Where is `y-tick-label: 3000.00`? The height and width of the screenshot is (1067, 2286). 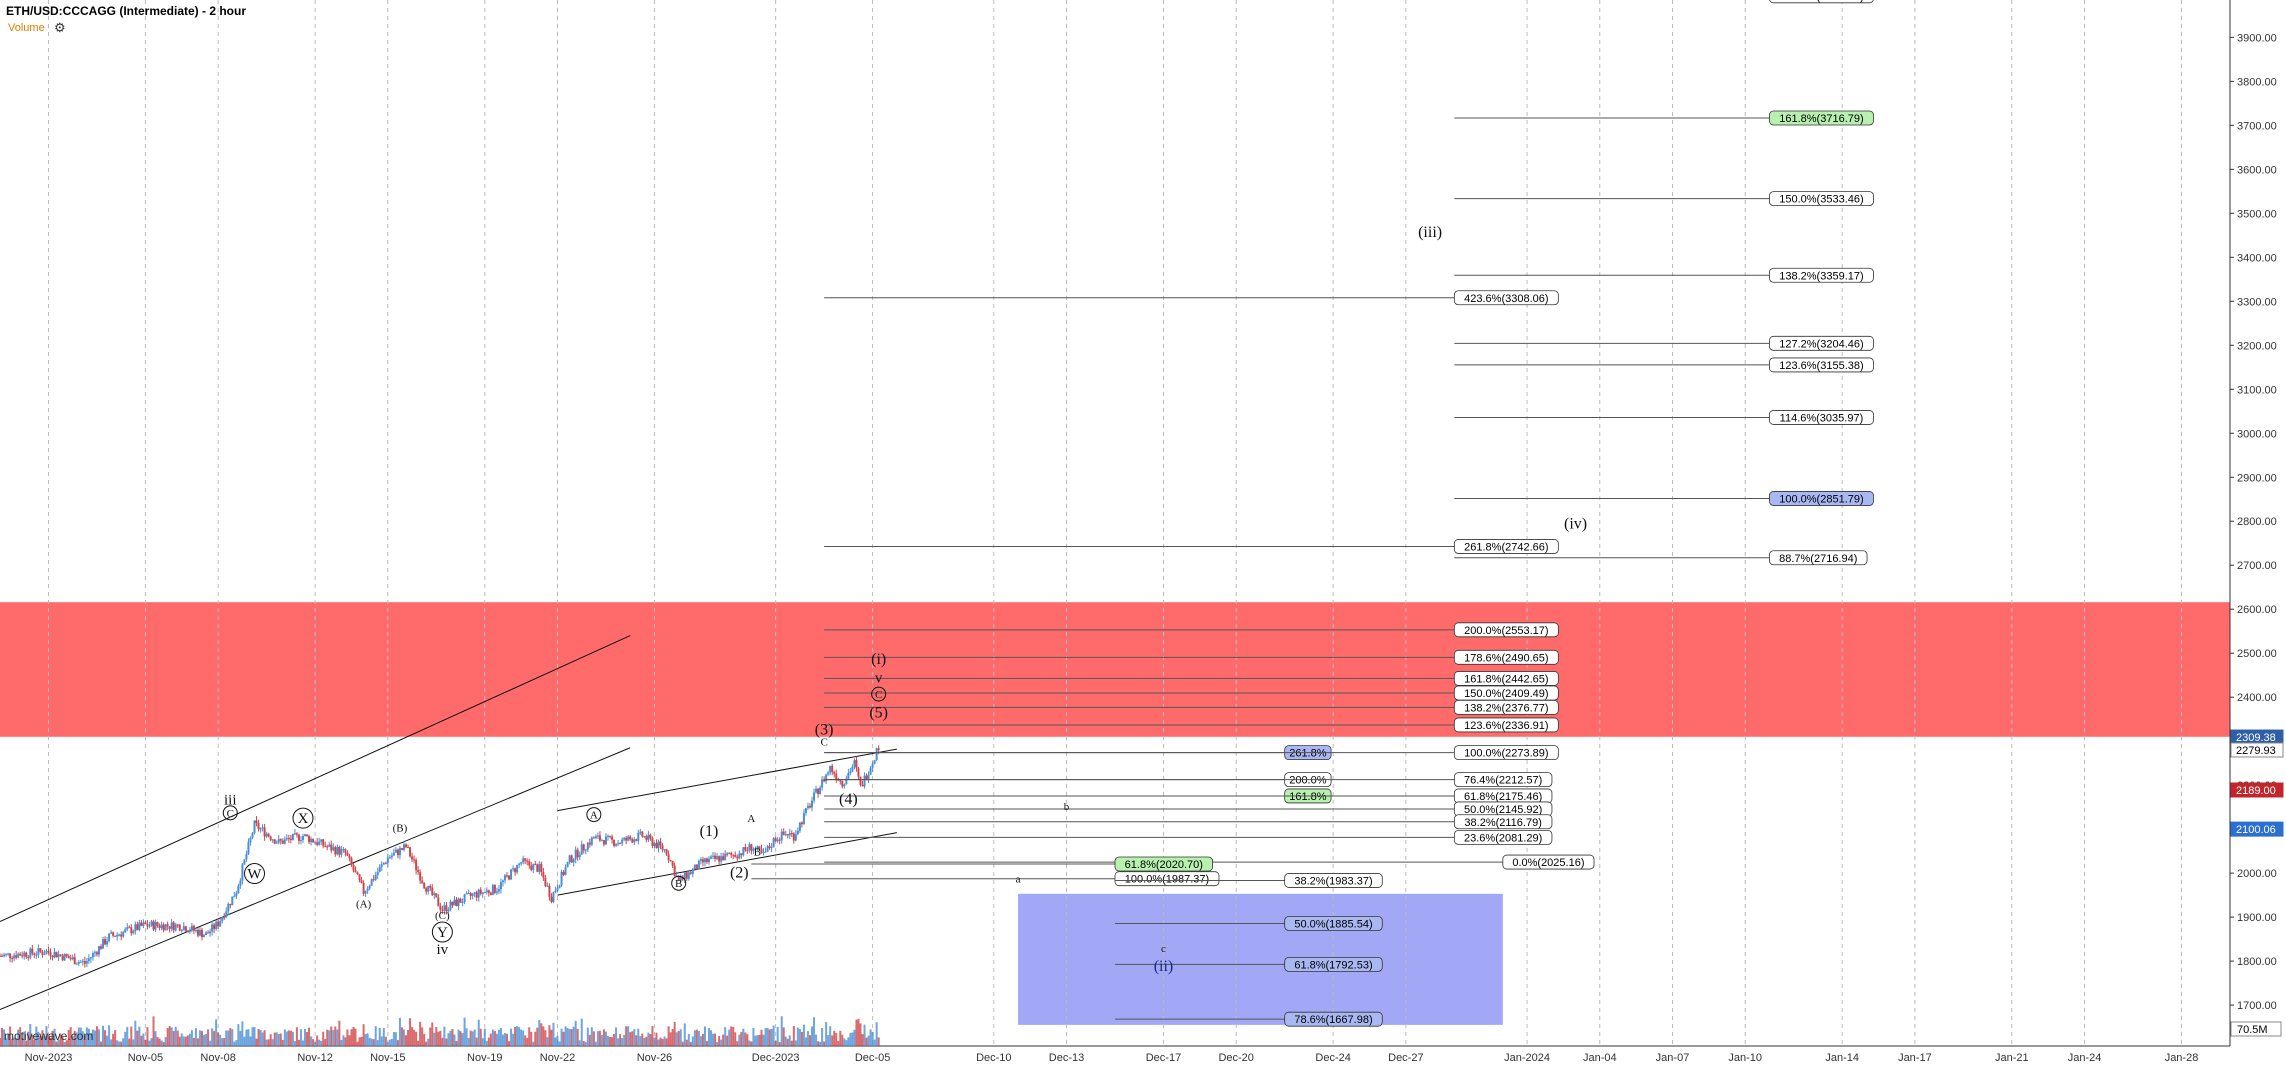
y-tick-label: 3000.00 is located at coordinates (2257, 434).